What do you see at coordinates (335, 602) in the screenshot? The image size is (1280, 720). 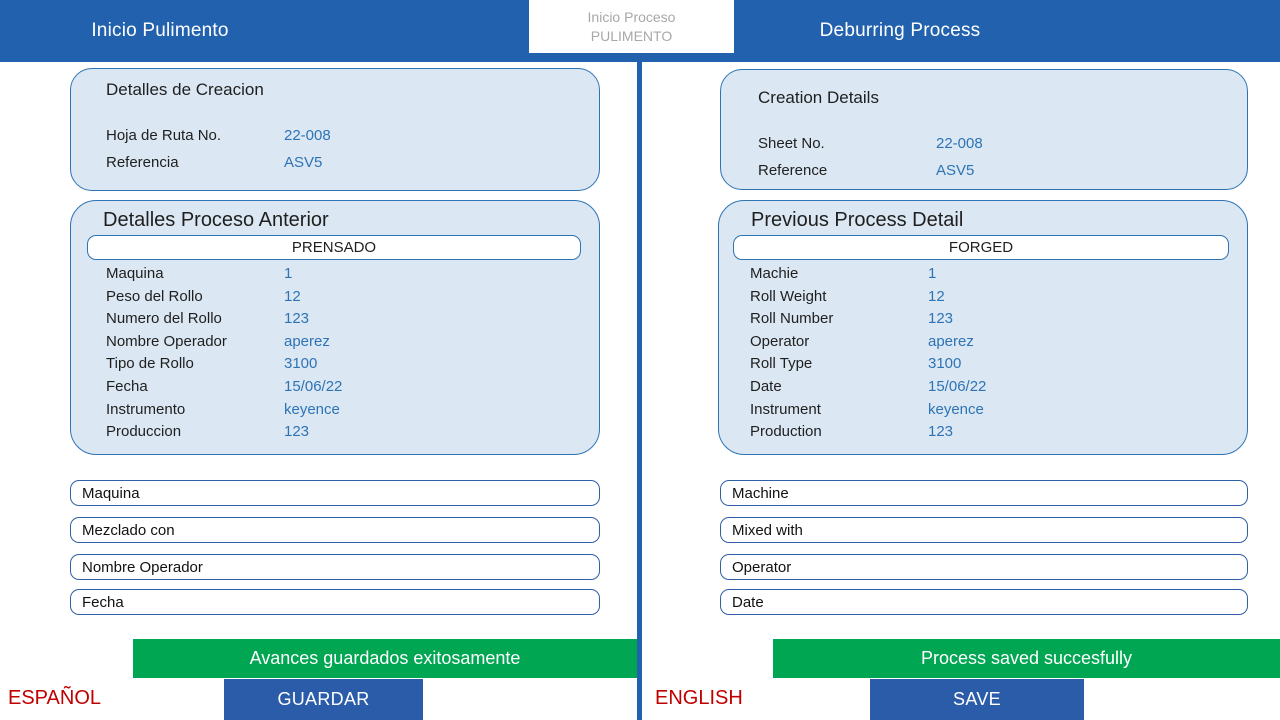 I see `date-input-es` at bounding box center [335, 602].